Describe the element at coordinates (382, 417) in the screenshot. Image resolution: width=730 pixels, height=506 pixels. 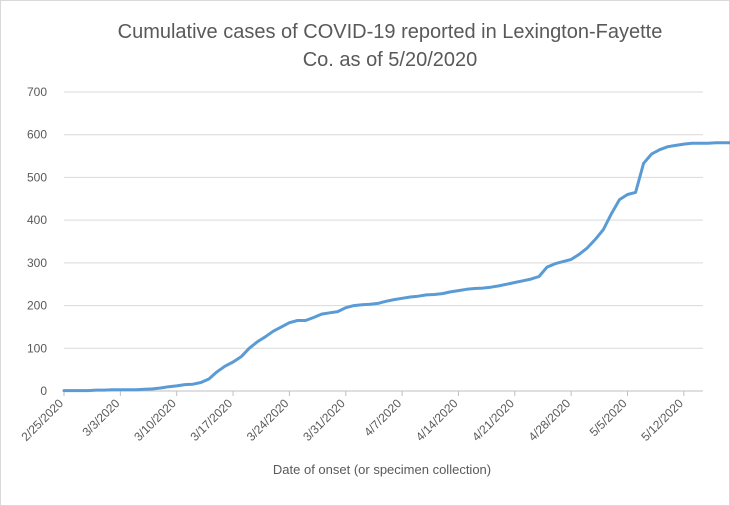
I see `x-tick-label: 4/7/2020` at that location.